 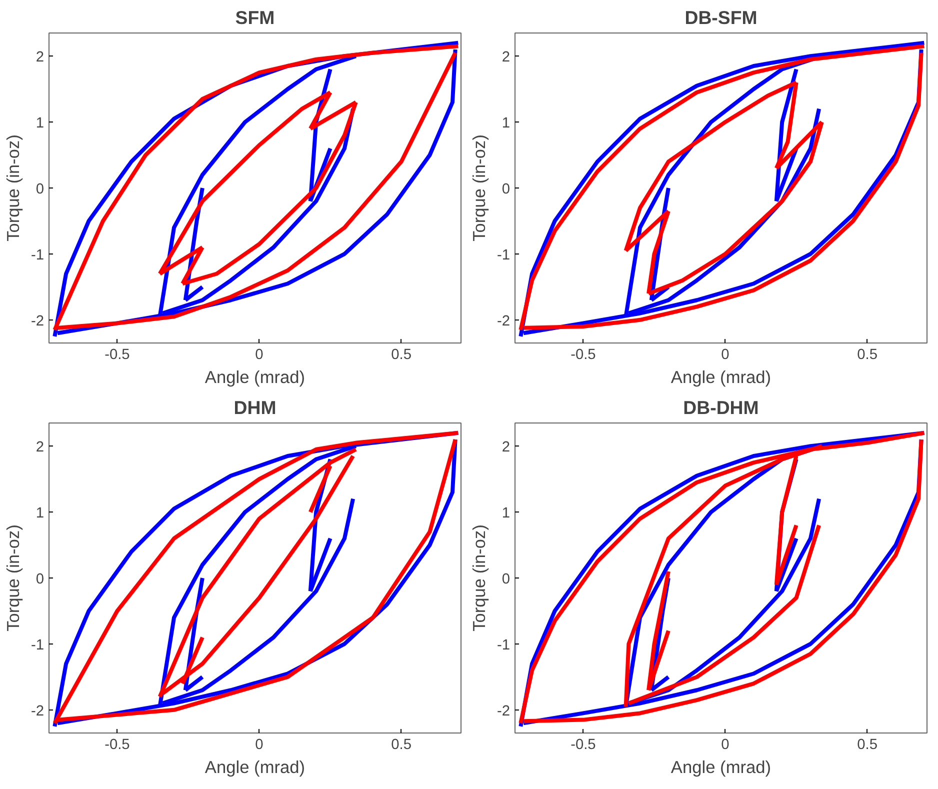 I want to click on chart-title: DB-SFM, so click(x=721, y=17).